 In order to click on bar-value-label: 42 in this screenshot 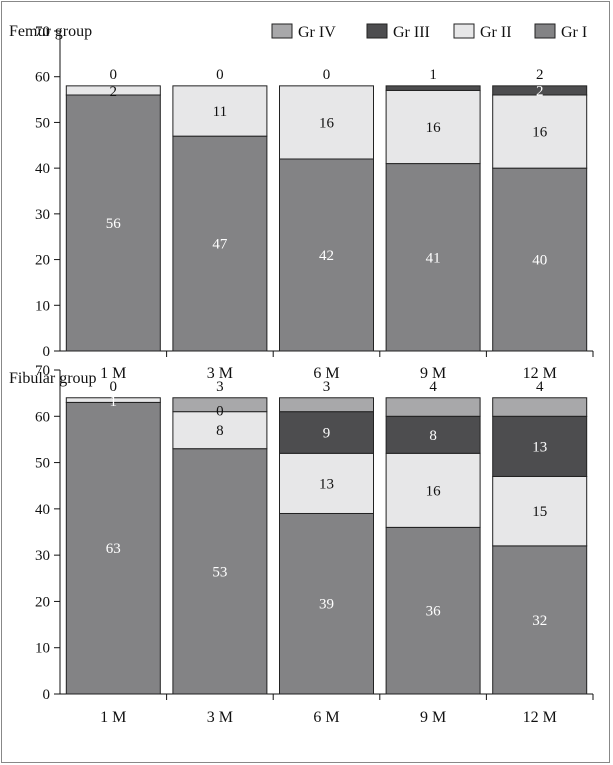, I will do `click(326, 256)`.